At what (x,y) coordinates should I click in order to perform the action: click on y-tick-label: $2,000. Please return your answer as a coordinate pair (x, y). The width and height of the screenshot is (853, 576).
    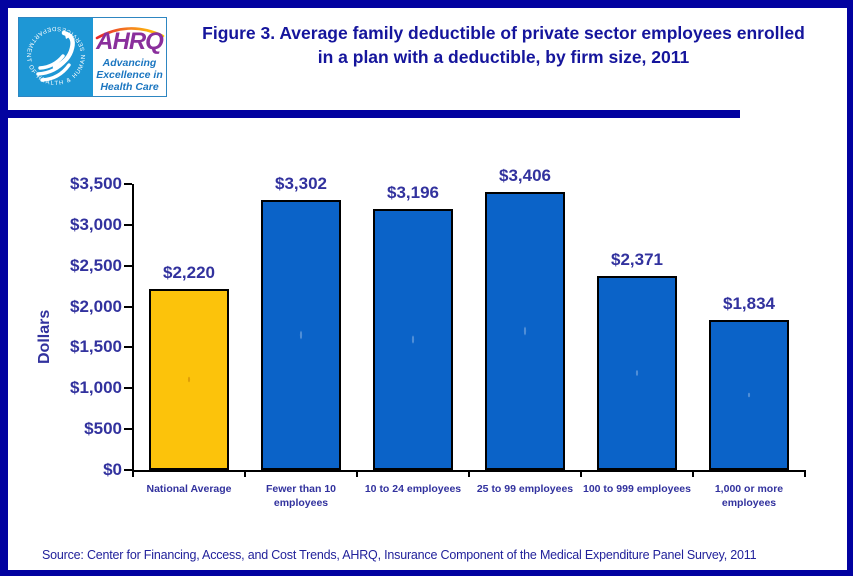
    Looking at the image, I should click on (96, 306).